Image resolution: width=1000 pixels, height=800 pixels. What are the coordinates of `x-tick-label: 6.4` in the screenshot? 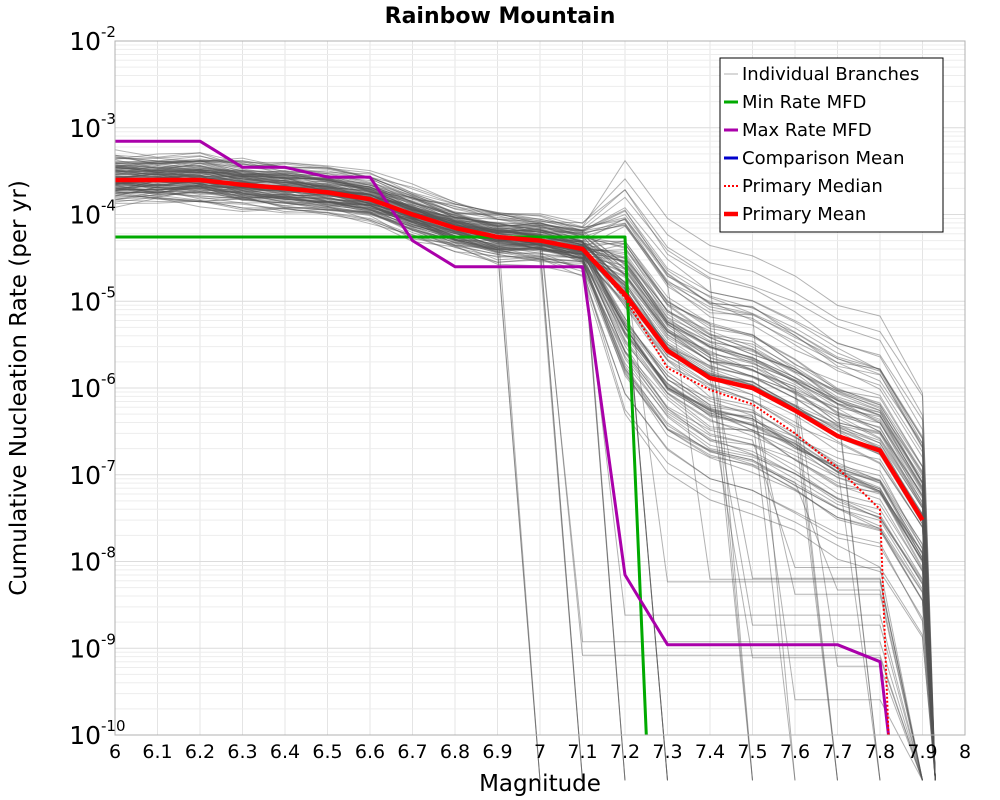 It's located at (285, 752).